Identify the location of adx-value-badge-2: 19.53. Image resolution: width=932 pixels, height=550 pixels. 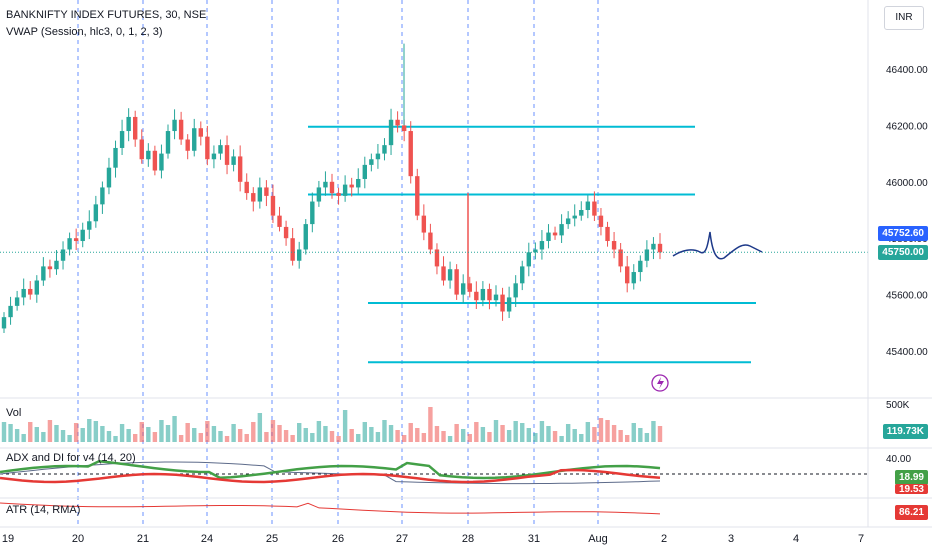
(911, 489).